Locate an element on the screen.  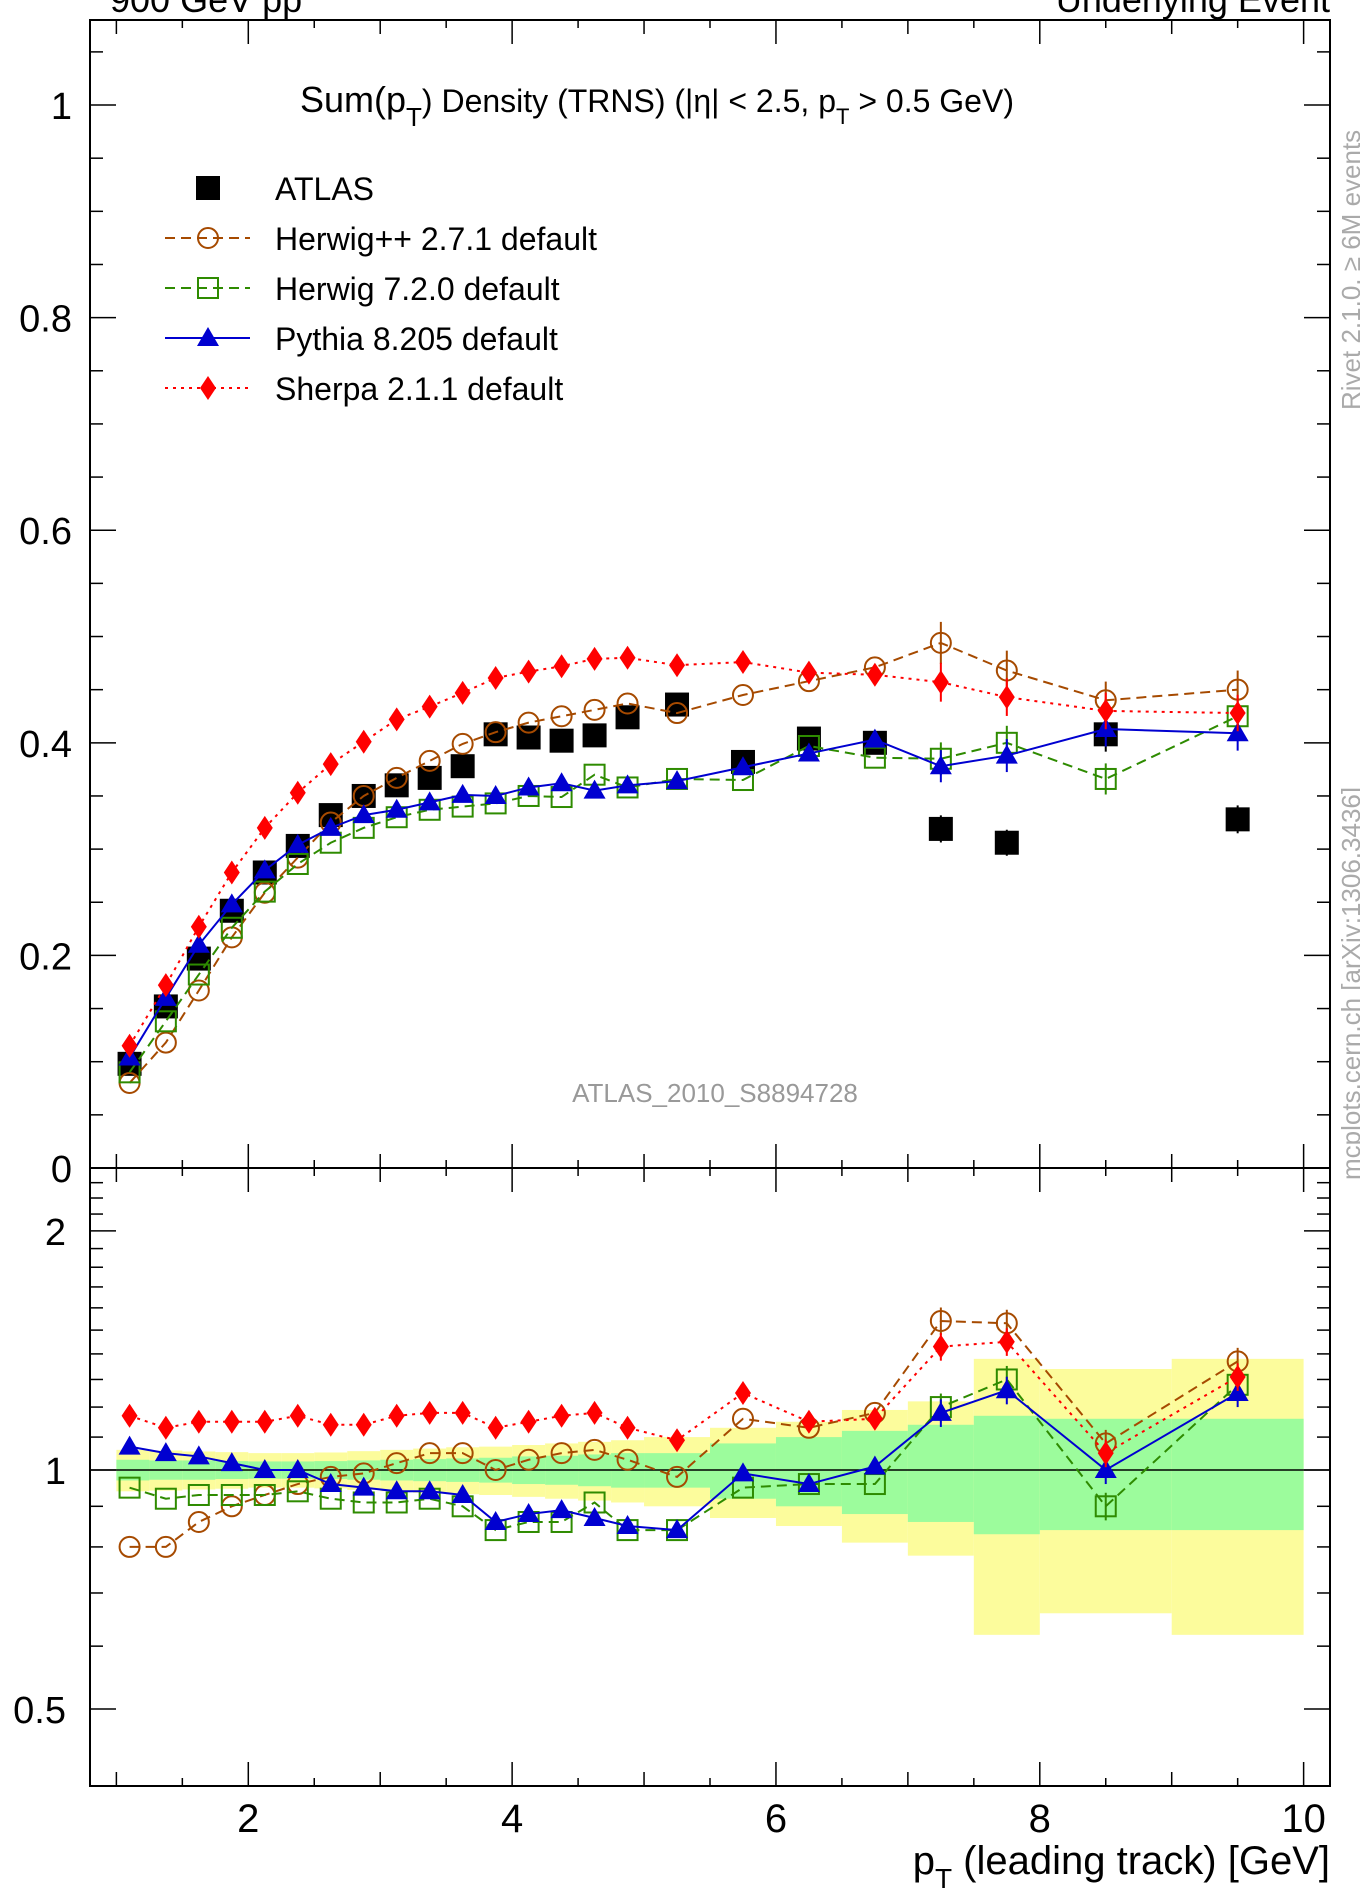
series-line is located at coordinates (684, 1434).